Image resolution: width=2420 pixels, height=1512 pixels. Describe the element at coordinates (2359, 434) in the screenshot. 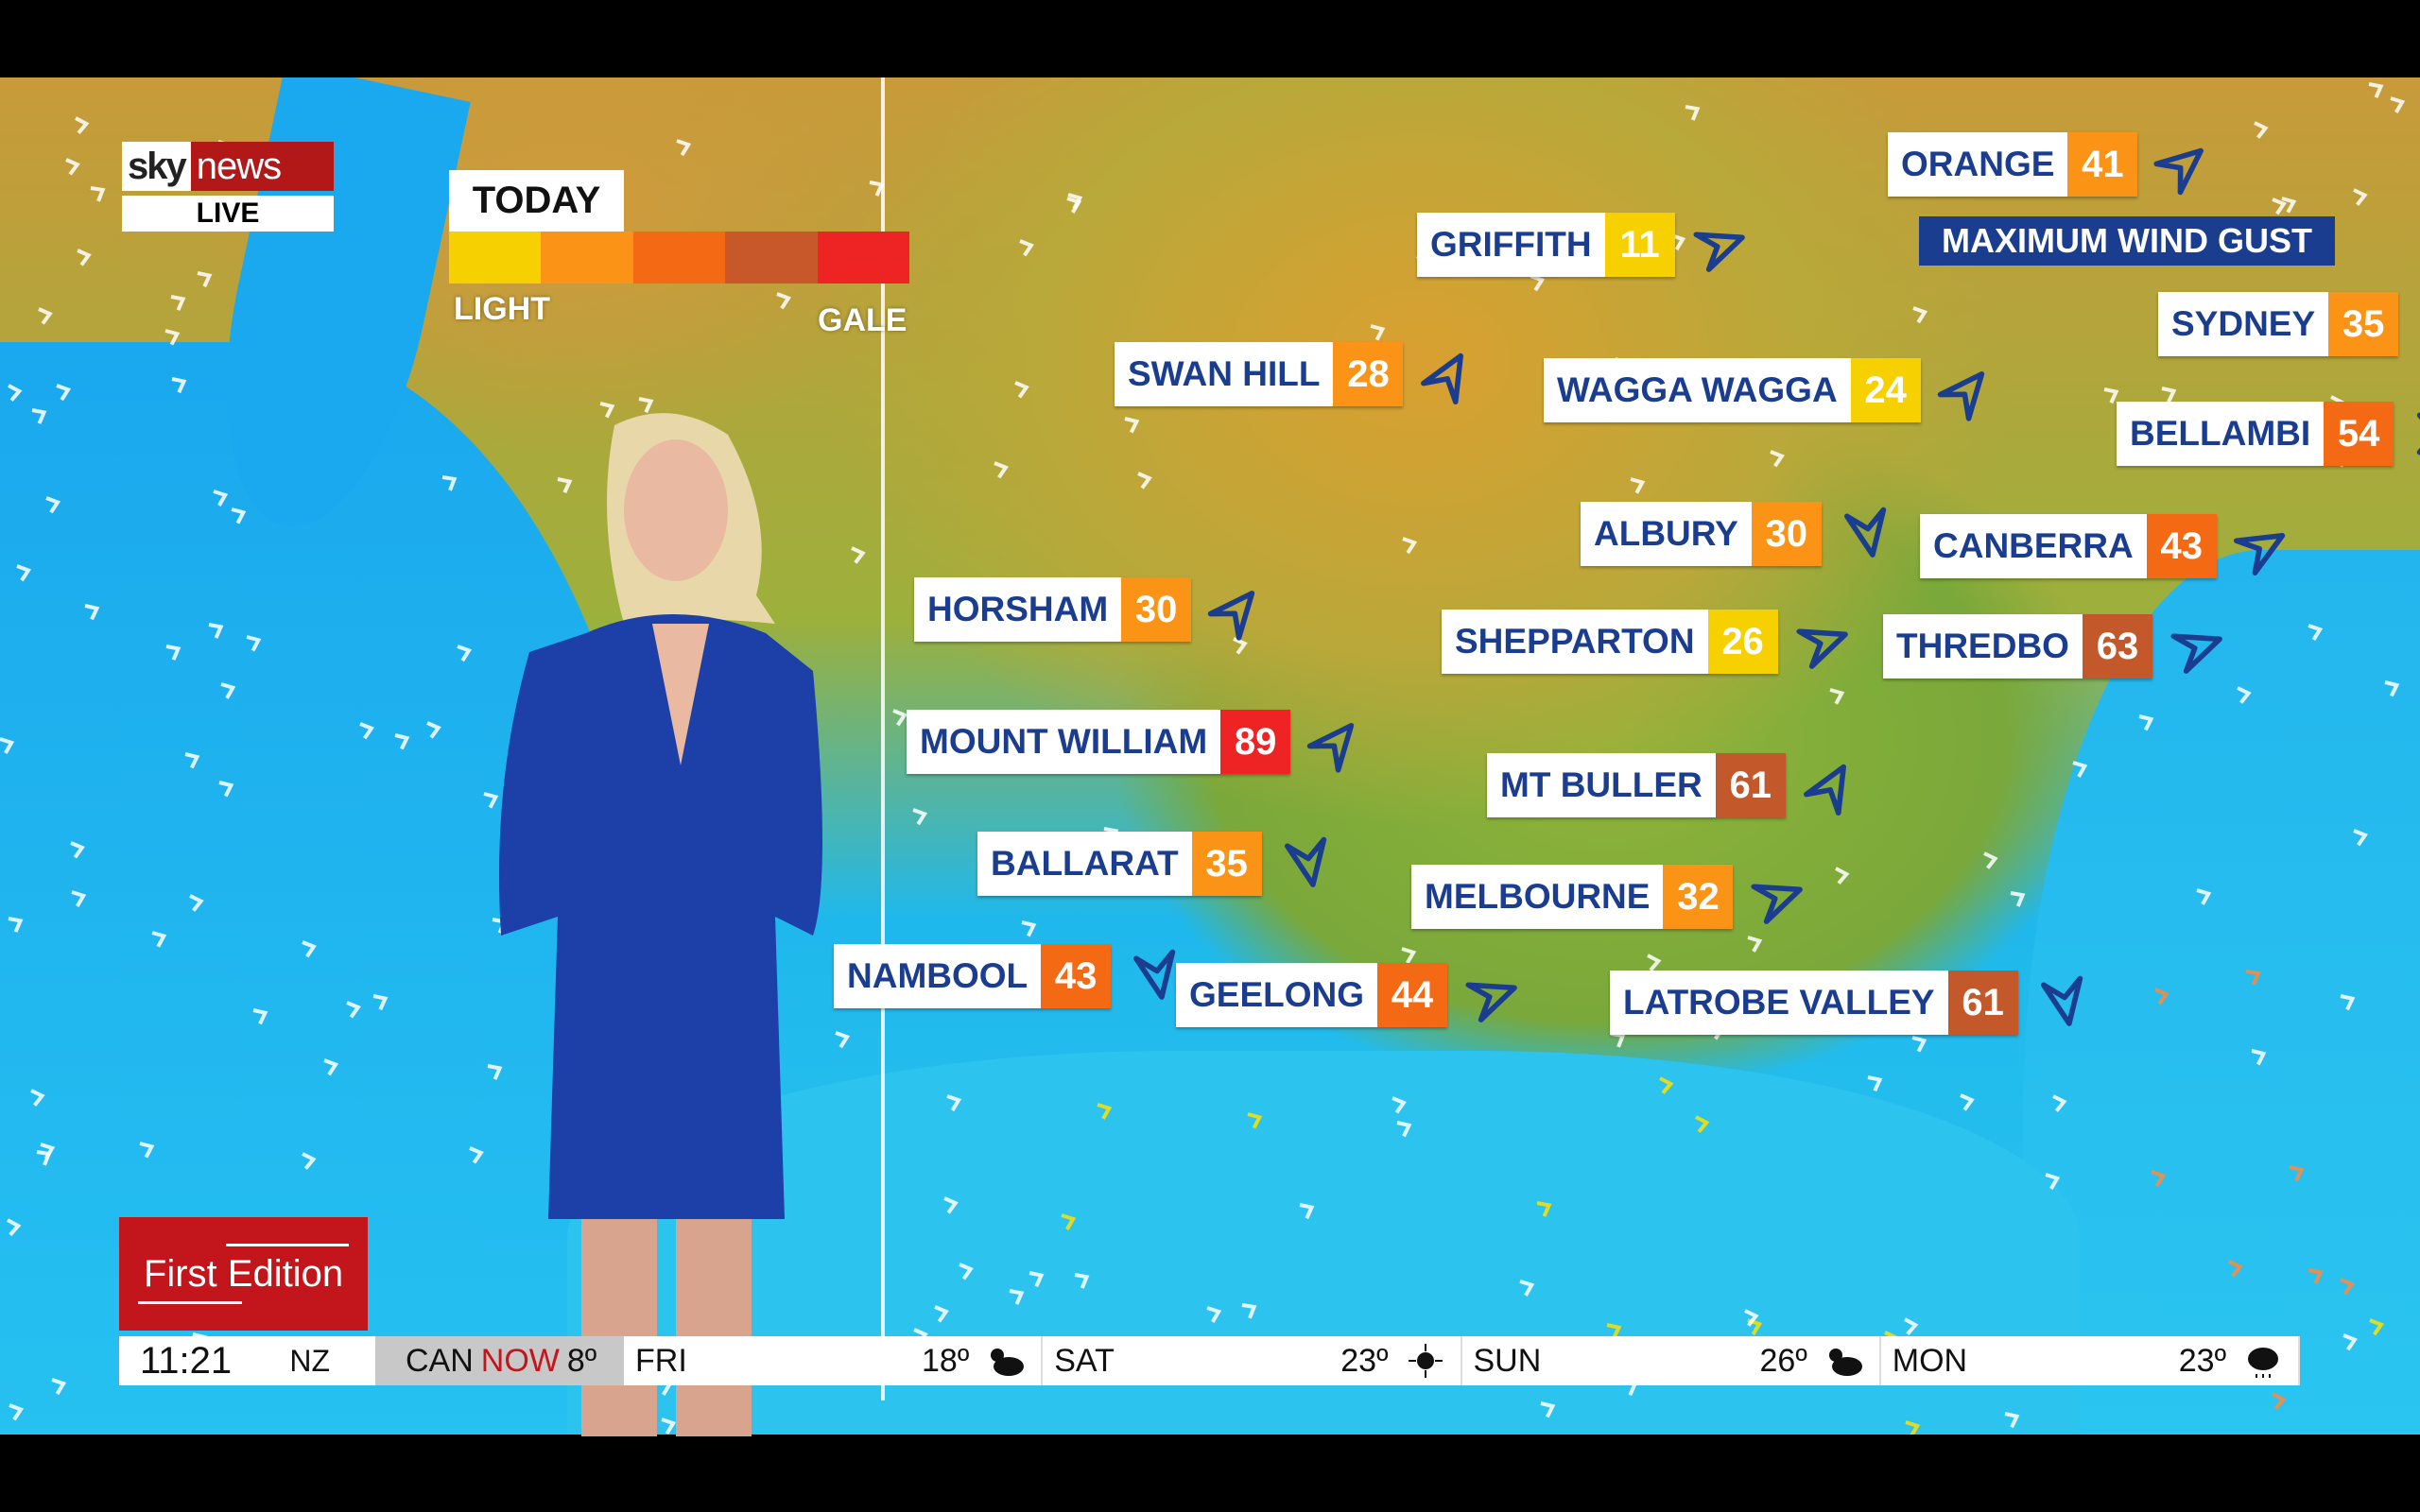

I see `wind-gust-value: 54` at that location.